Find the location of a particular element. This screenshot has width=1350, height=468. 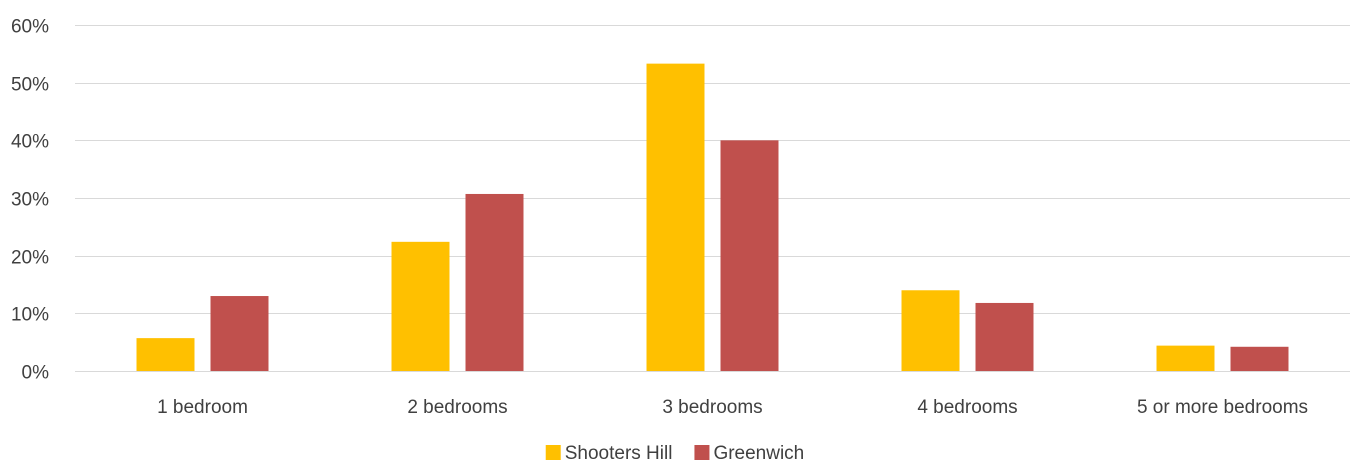

y-tick-label: 30% is located at coordinates (30, 200).